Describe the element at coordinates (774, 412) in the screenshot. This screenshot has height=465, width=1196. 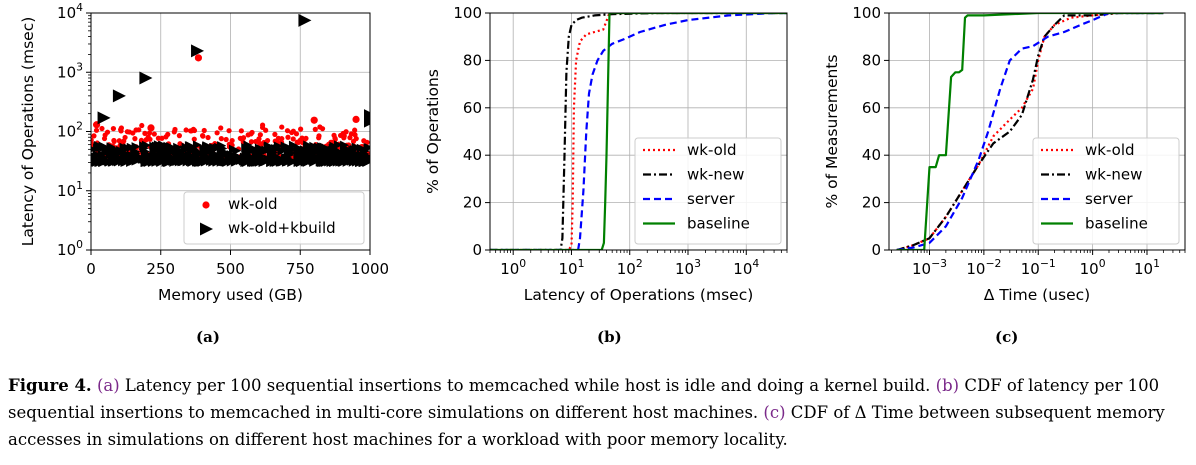
I see `caption-ref: (c)` at that location.